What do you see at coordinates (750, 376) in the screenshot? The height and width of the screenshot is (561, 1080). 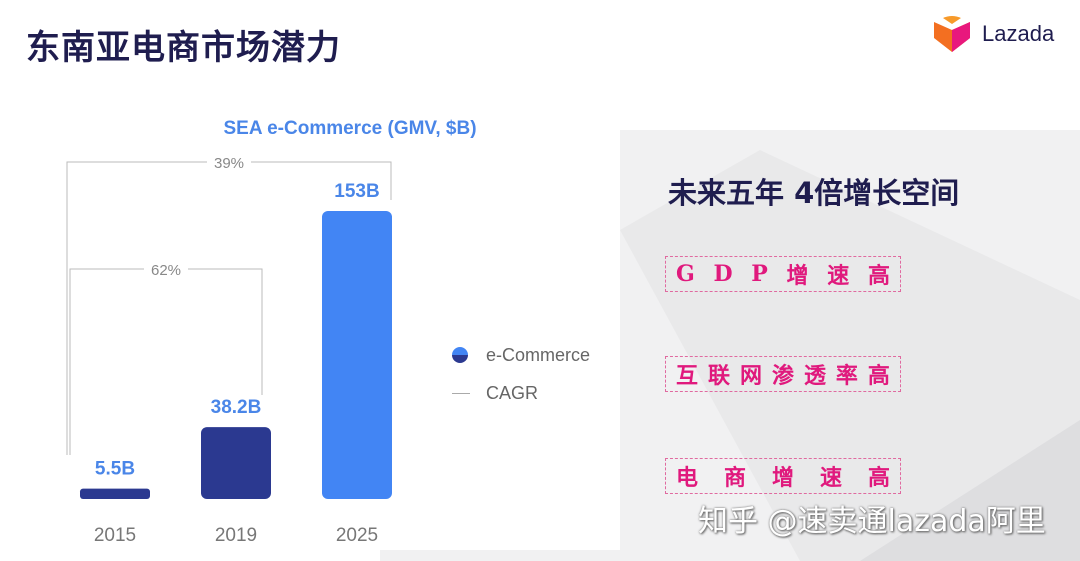 I see `highlight-char: 网` at bounding box center [750, 376].